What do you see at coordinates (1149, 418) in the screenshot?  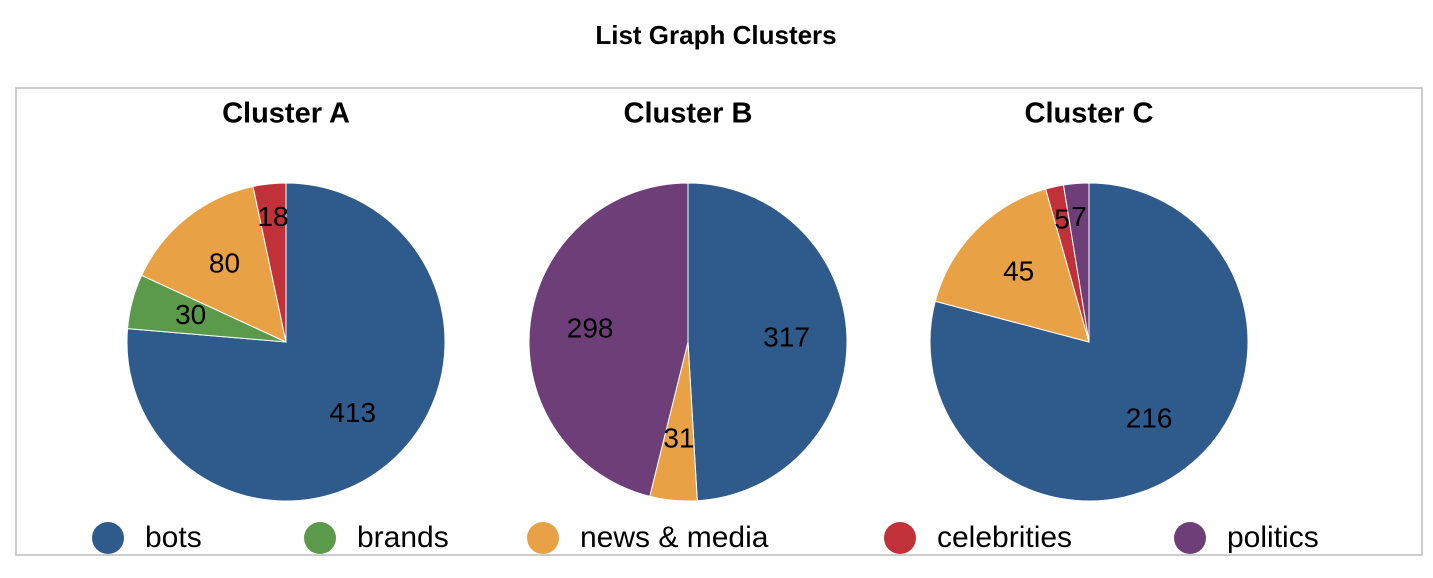 I see `value-label: 216` at bounding box center [1149, 418].